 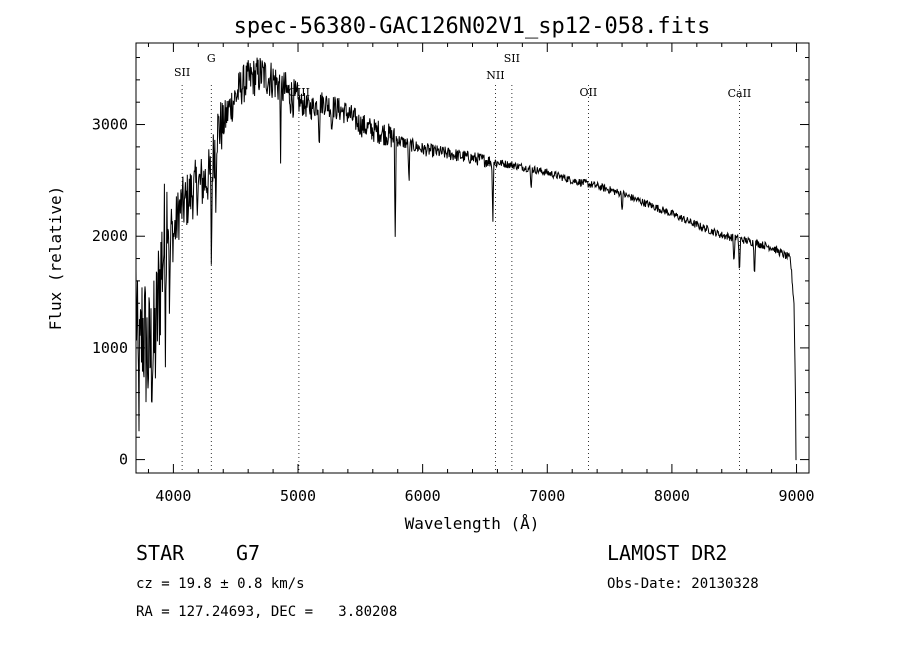 I want to click on coordinates: RA = 127.24693, DEC = 3.80208, so click(x=267, y=612).